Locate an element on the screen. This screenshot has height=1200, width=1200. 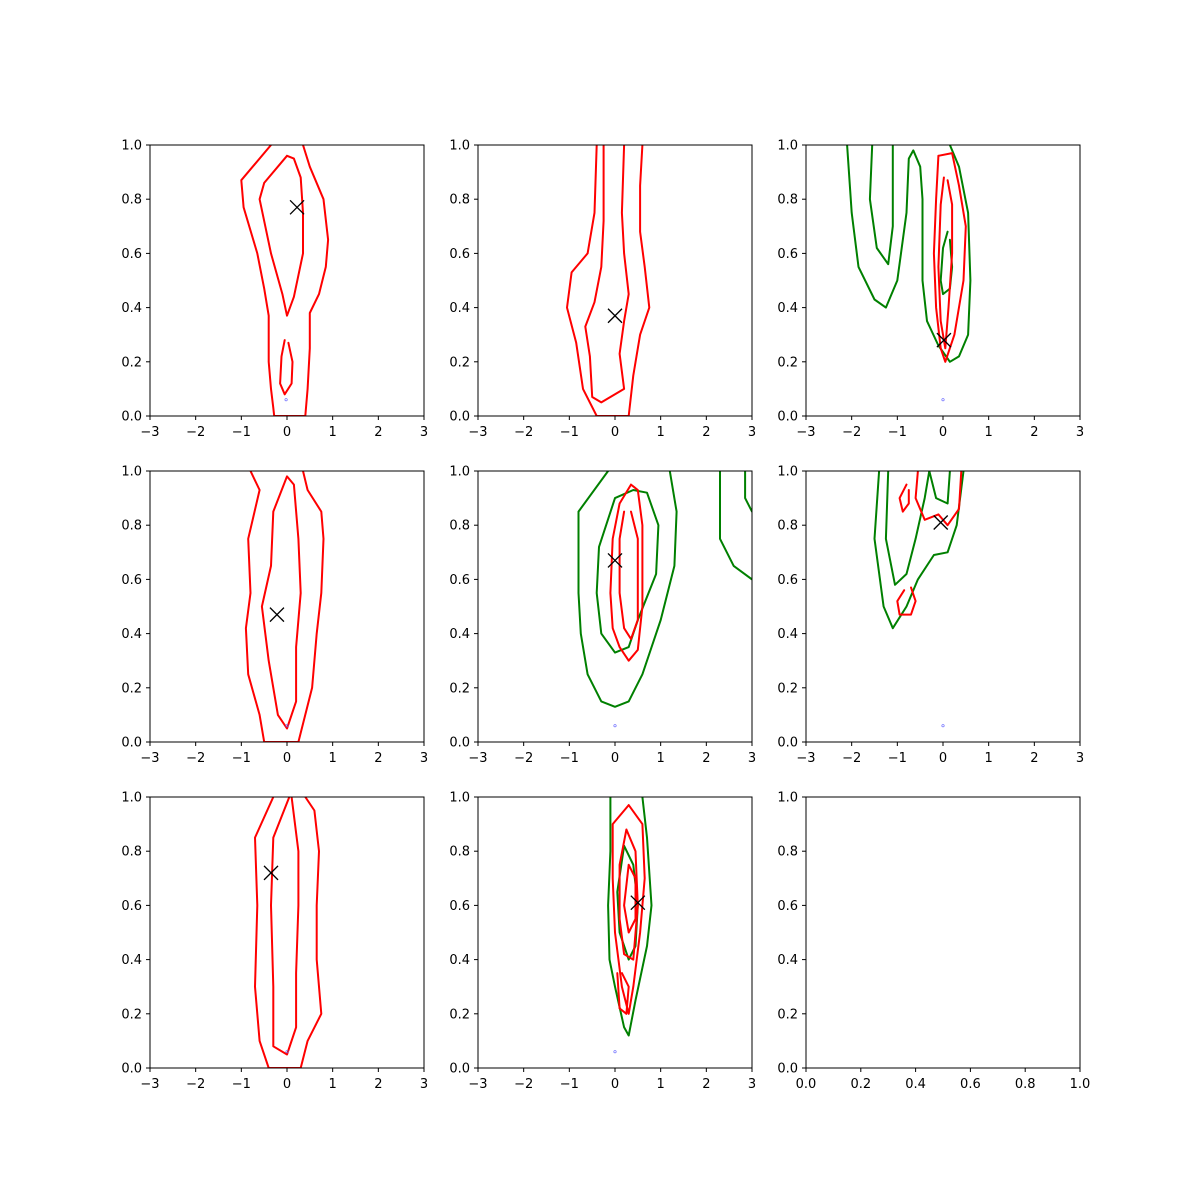
subplot-7: −3 −2 −1 0 1 2 3 0.0 0.2 0.4 0.6 0.8 1.0 is located at coordinates (274, 942).